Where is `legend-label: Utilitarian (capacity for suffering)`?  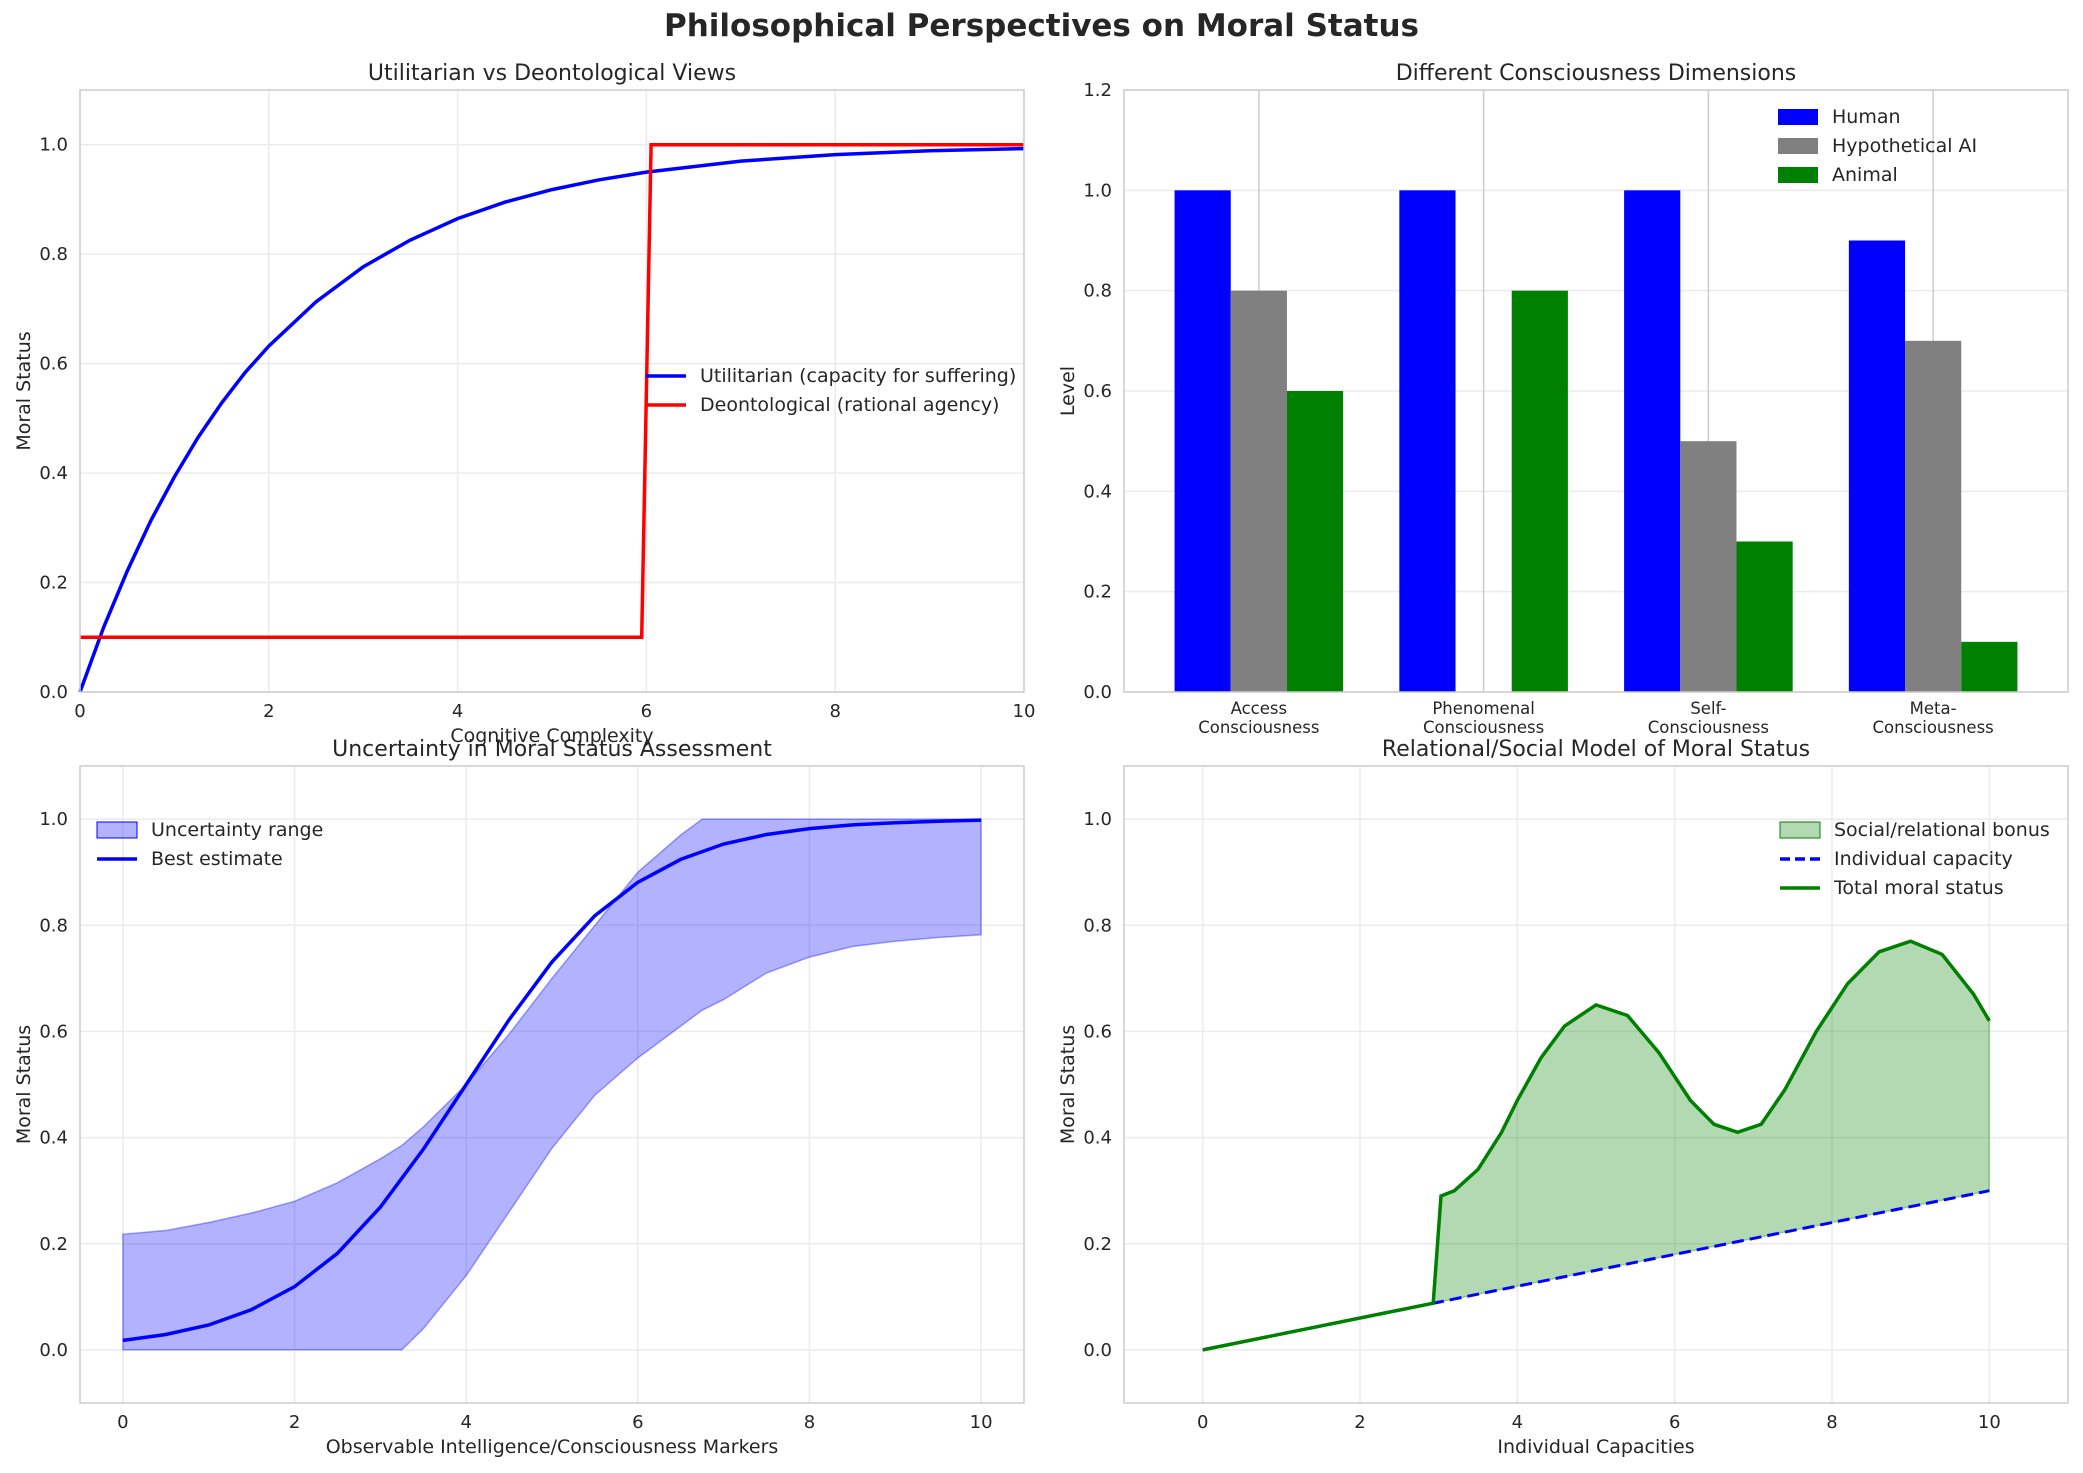 legend-label: Utilitarian (capacity for suffering) is located at coordinates (858, 376).